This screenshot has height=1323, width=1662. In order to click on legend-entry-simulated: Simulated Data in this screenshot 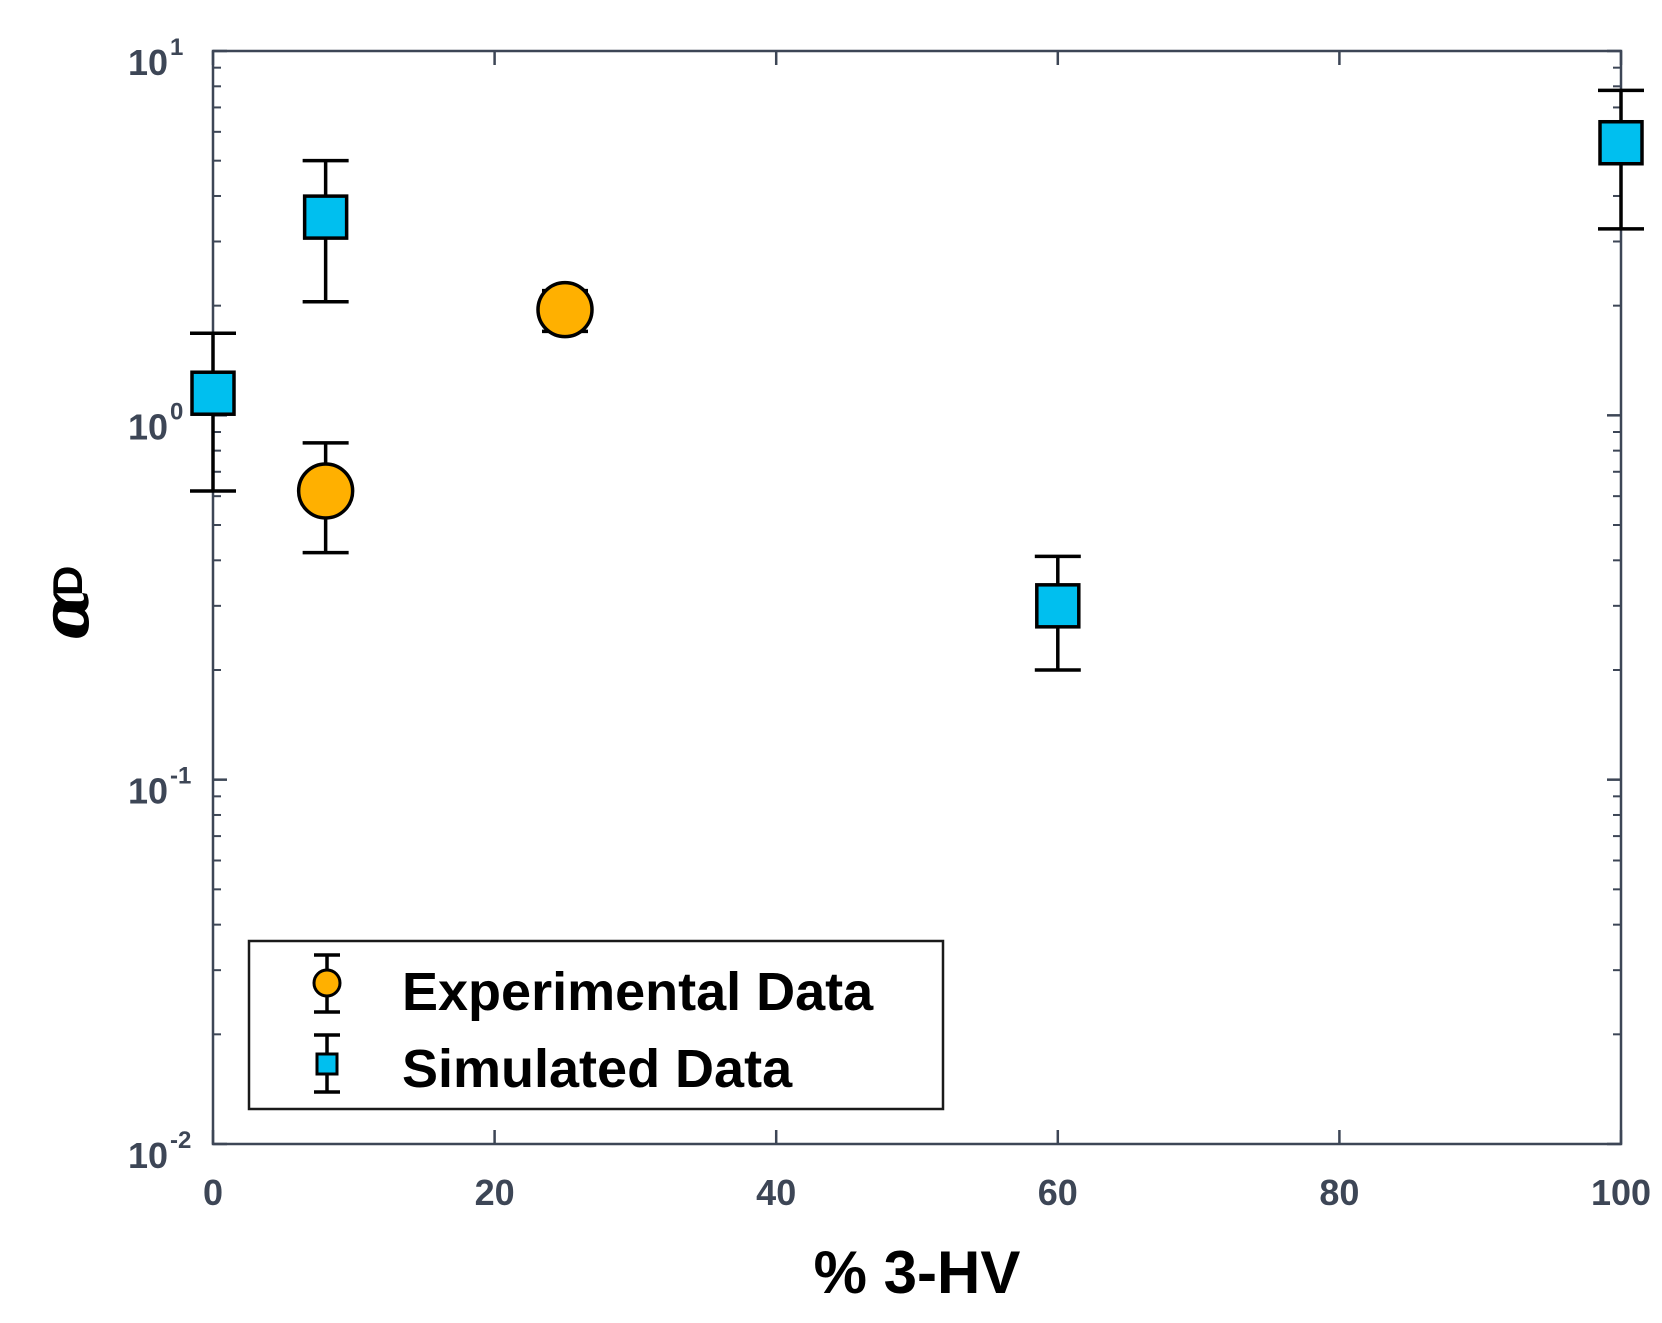, I will do `click(553, 1066)`.